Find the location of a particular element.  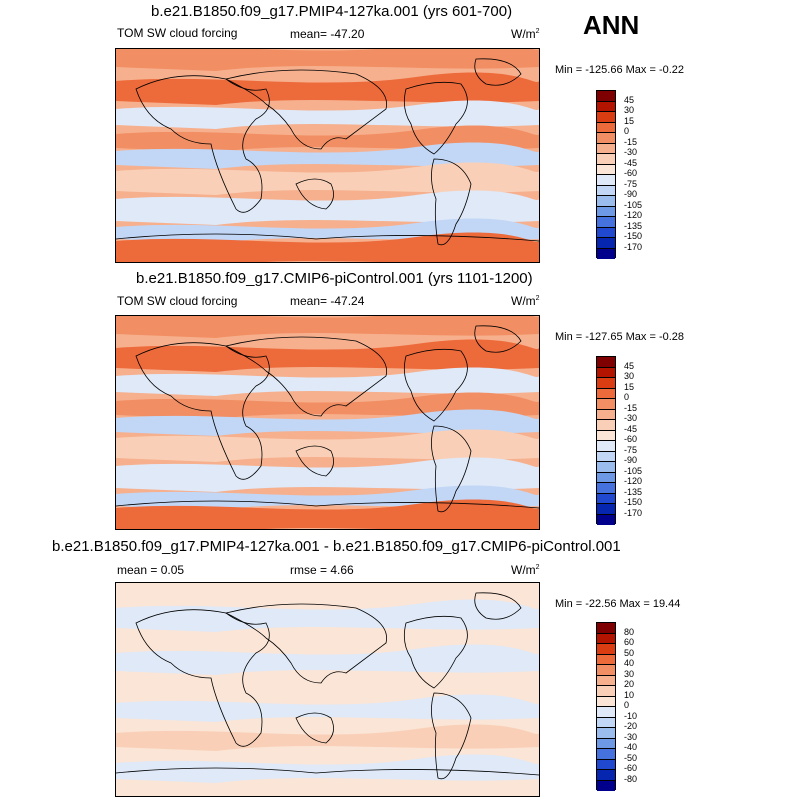

panel2-colorbar is located at coordinates (606, 440).